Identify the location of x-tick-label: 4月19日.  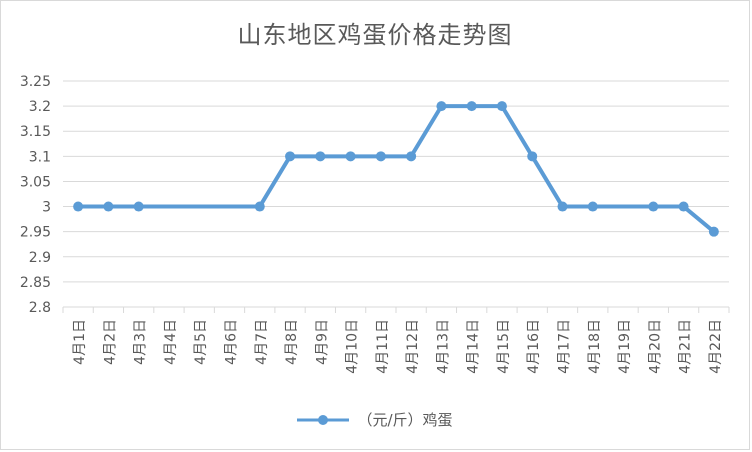
(625, 346).